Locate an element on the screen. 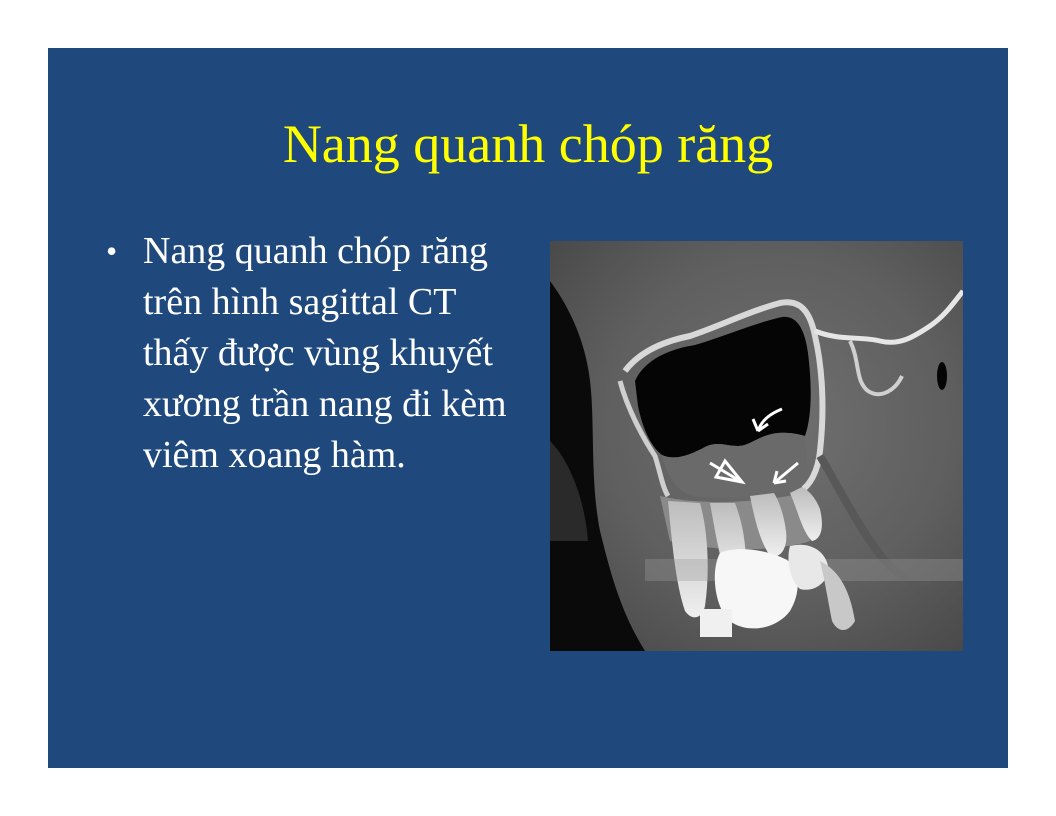  arrow-icon is located at coordinates (785, 473).